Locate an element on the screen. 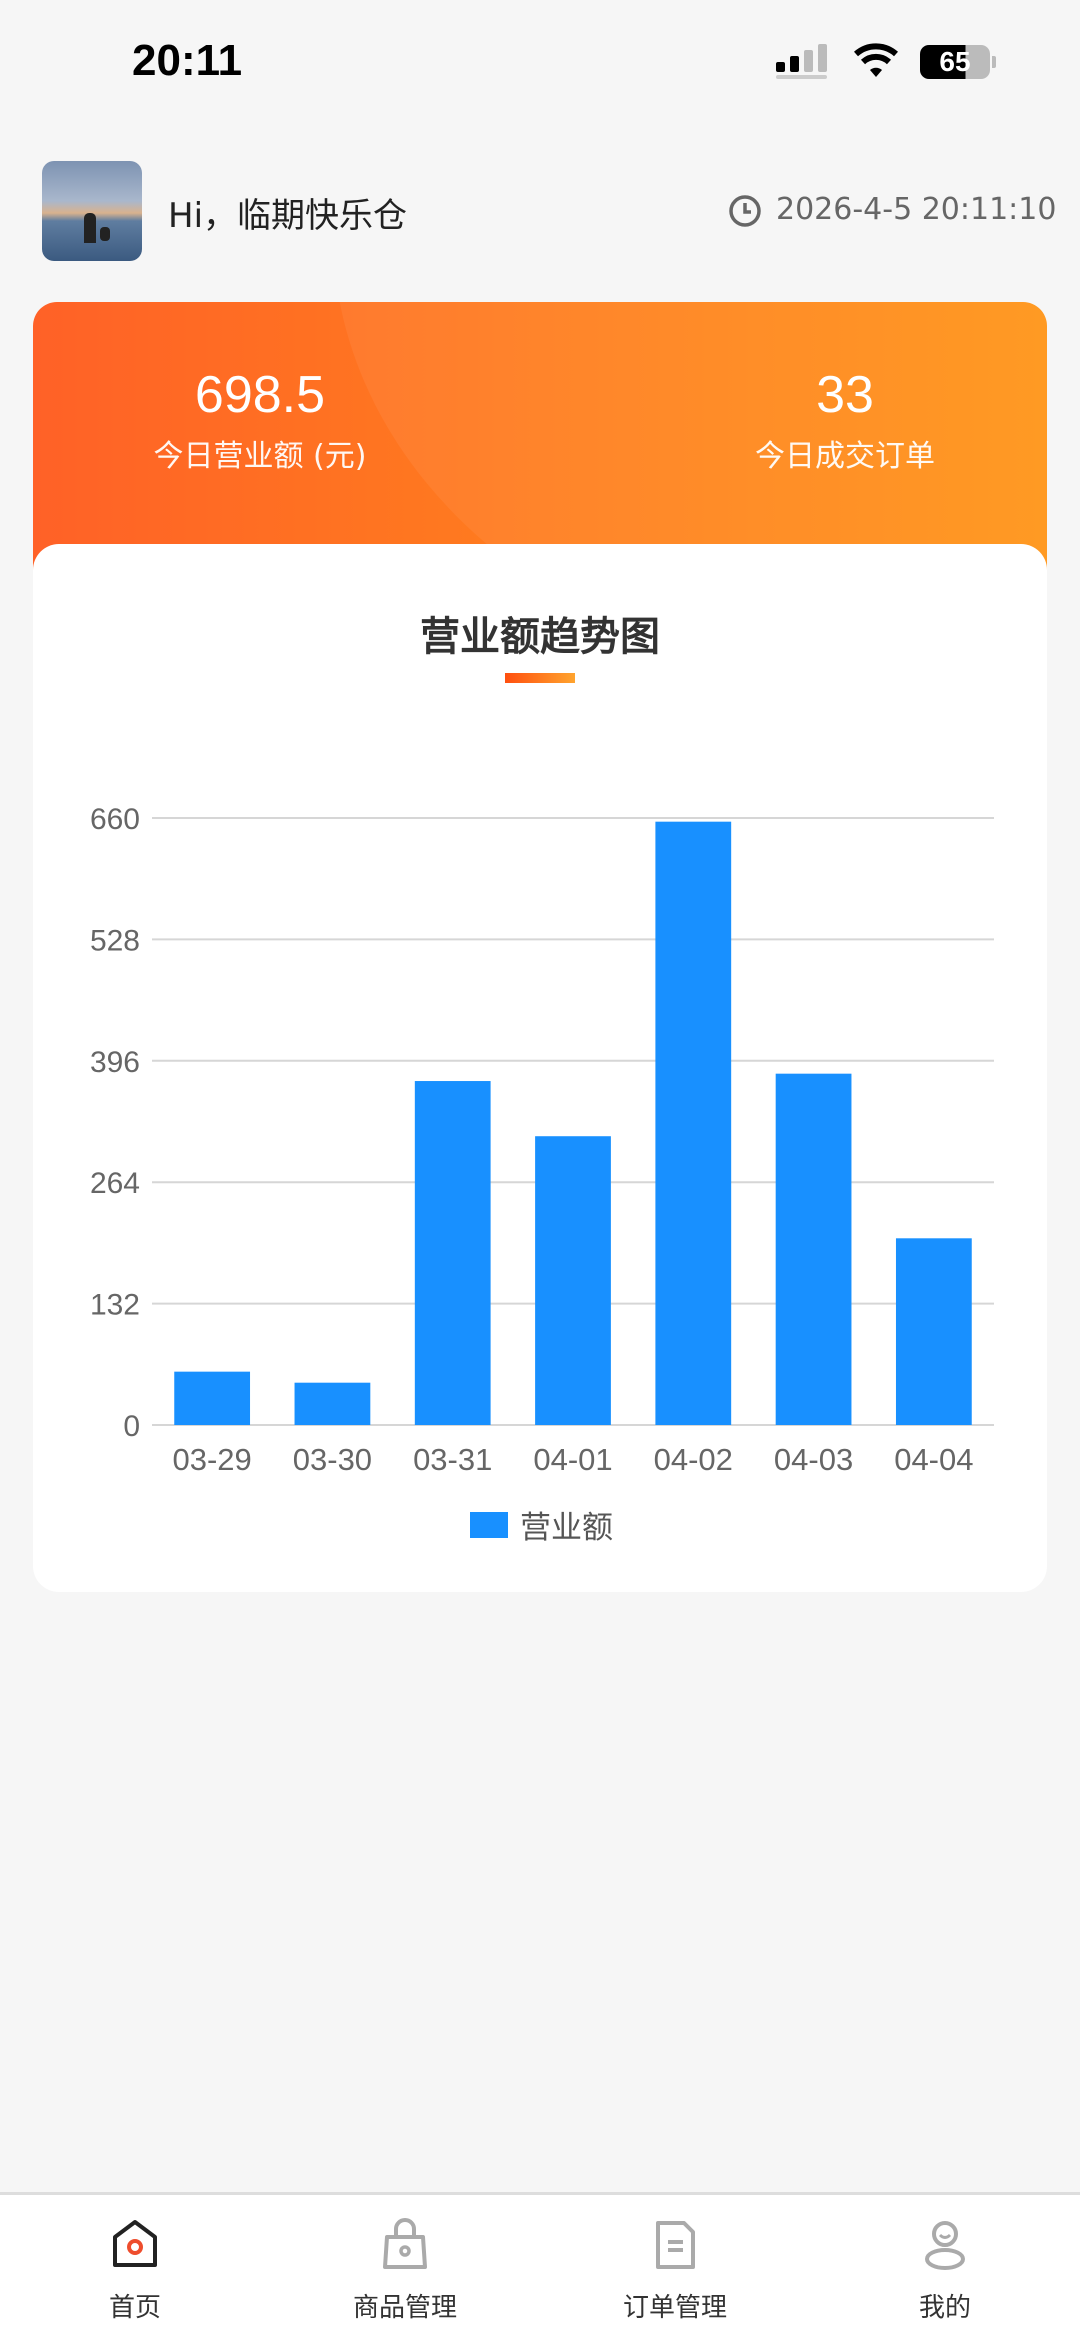  stats-banner is located at coordinates (540, 437).